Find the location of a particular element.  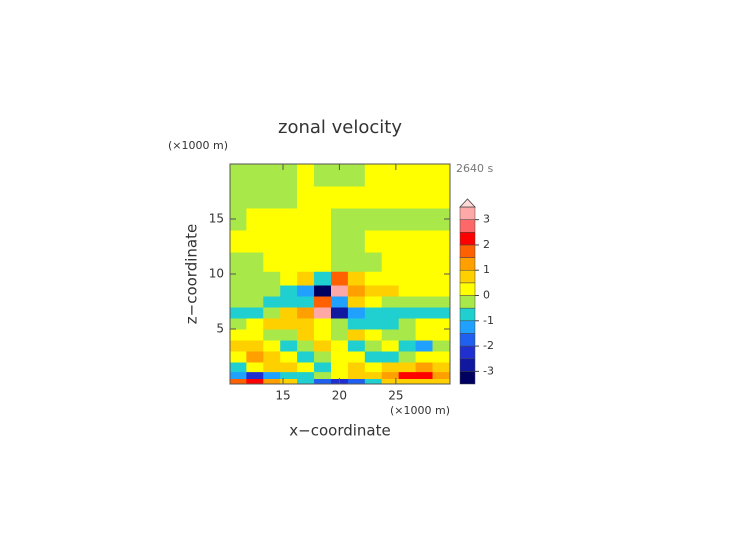

colorbar-label: -2 is located at coordinates (488, 345).